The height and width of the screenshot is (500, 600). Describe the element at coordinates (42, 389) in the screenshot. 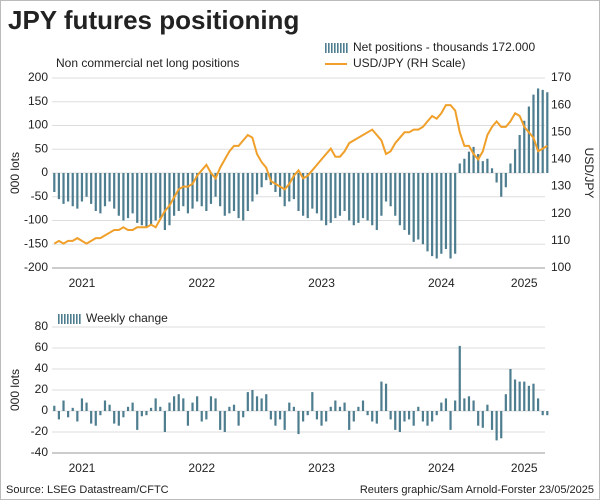

I see `y-tick-label: 20` at that location.